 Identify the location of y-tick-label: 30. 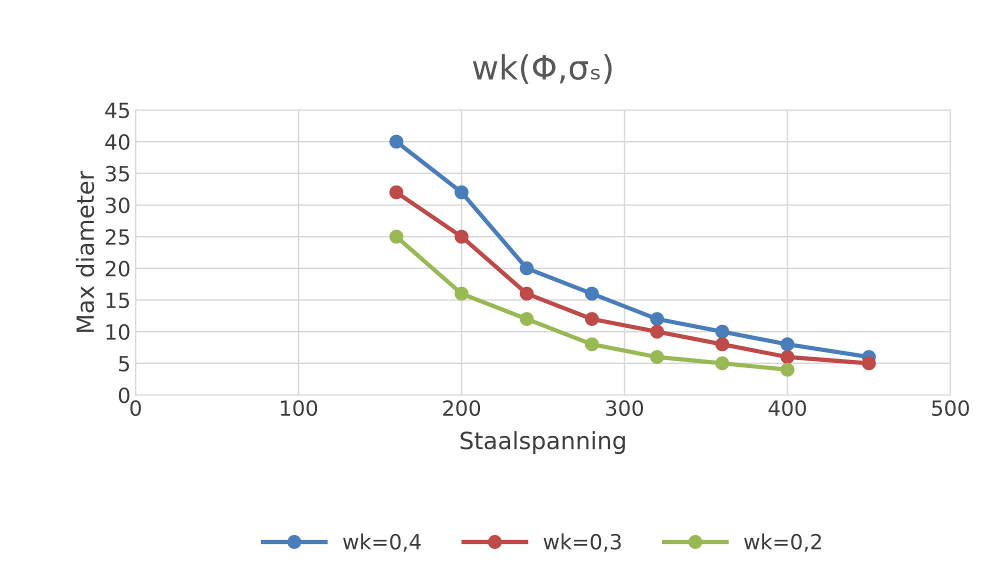
(118, 205).